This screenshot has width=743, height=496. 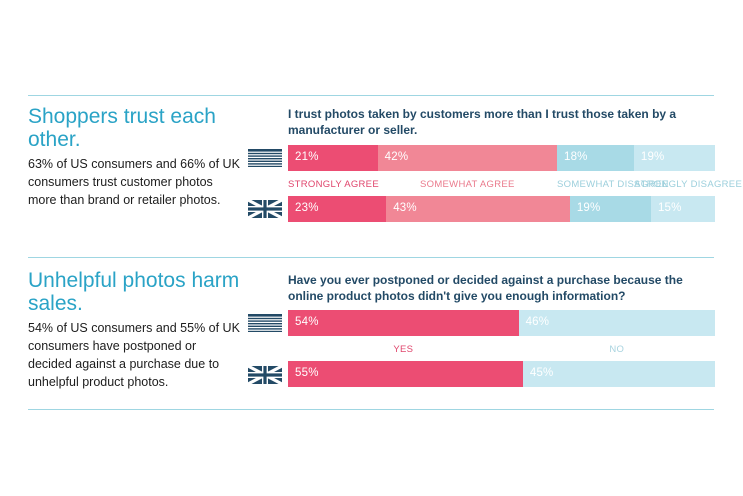 I want to click on data-label: 55%, so click(x=307, y=373).